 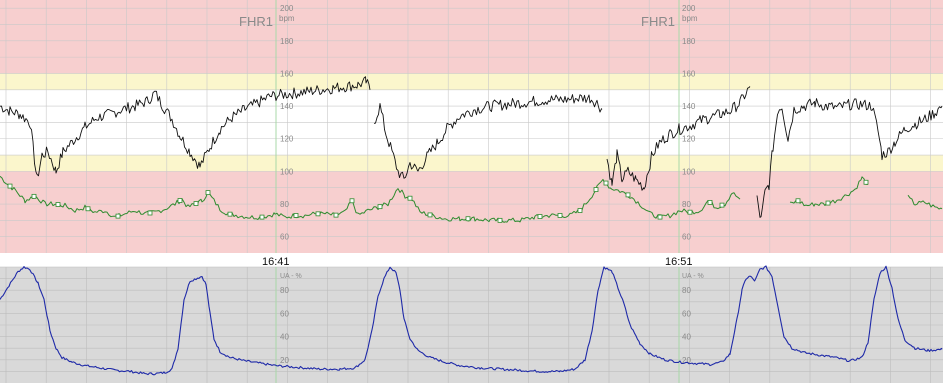 What do you see at coordinates (287, 18) in the screenshot?
I see `fhr-unit-label-left: bpm` at bounding box center [287, 18].